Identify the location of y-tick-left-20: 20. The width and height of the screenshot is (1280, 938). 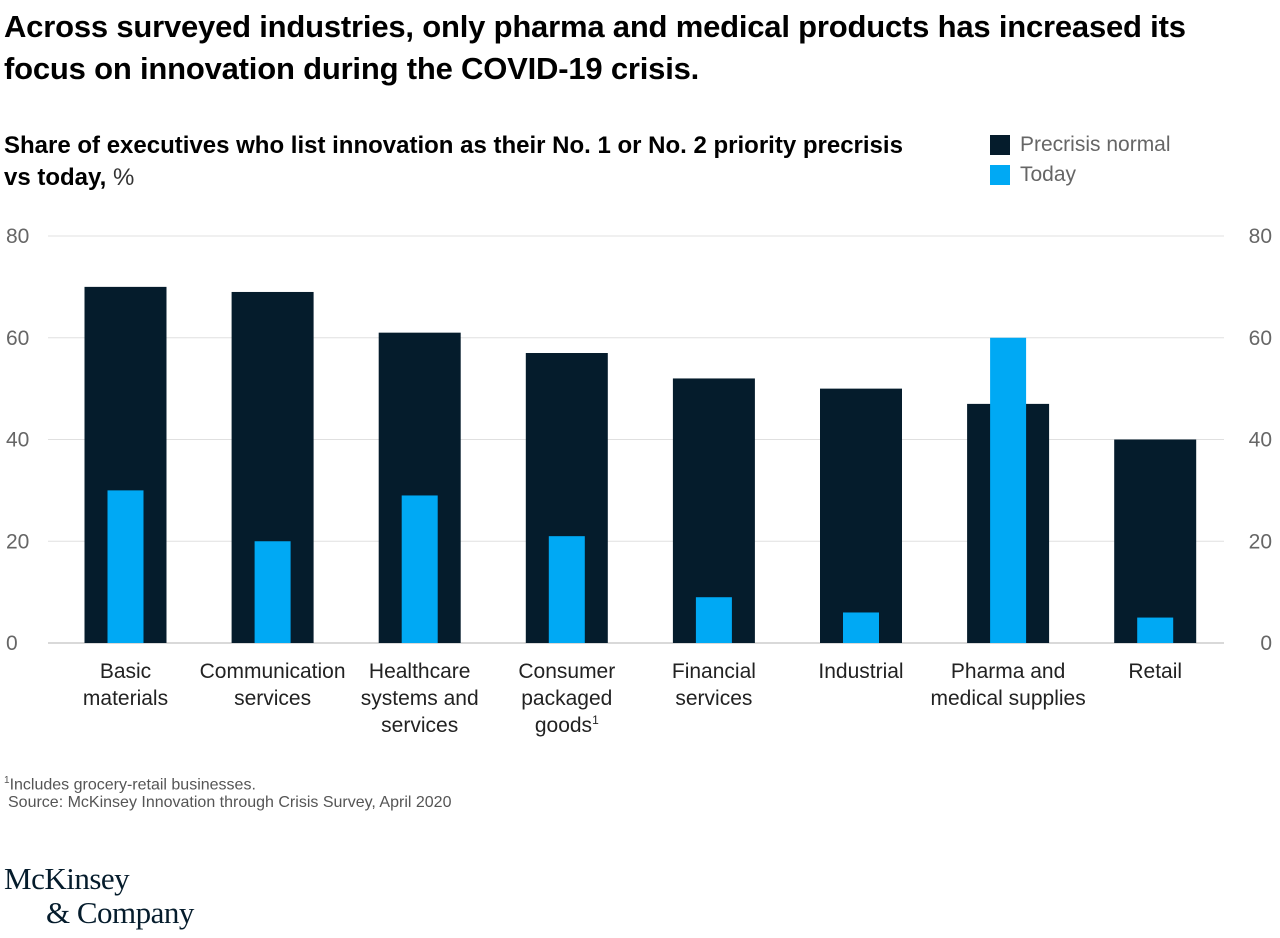
(17, 541).